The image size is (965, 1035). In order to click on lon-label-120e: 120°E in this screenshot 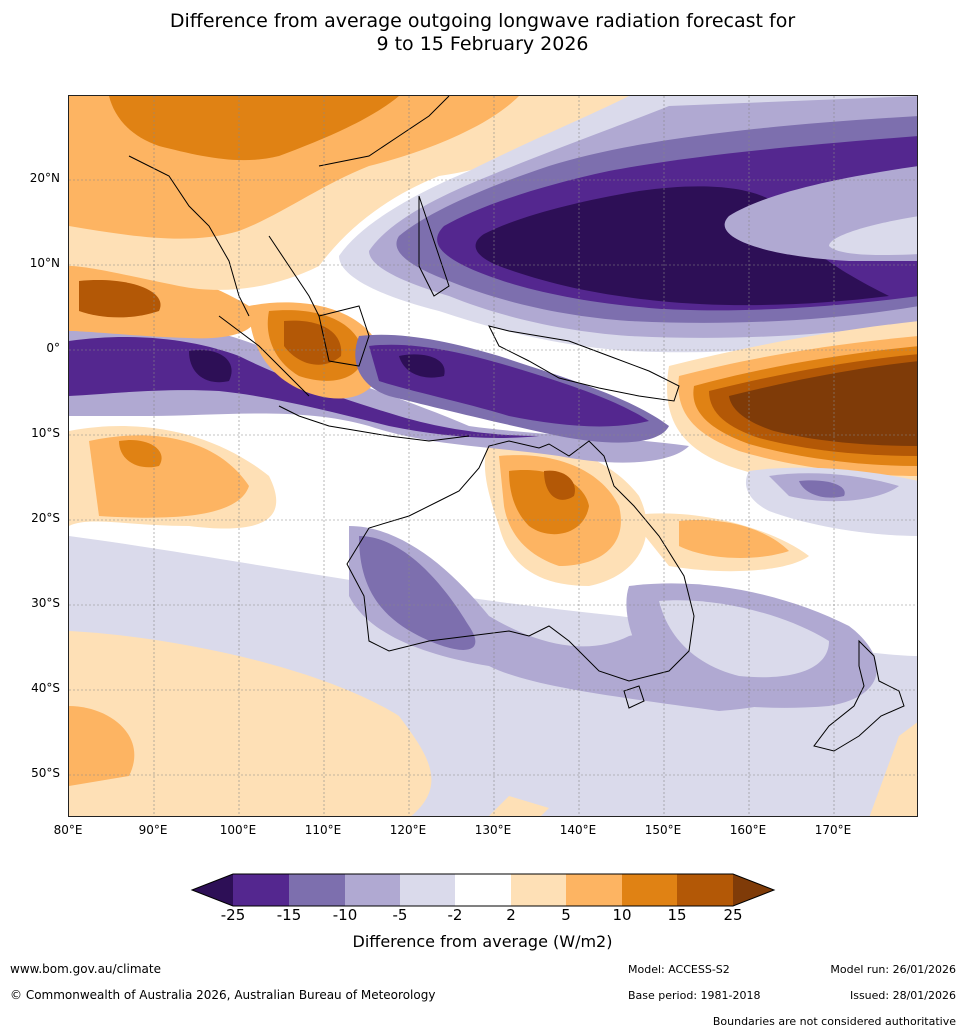, I will do `click(408, 830)`.